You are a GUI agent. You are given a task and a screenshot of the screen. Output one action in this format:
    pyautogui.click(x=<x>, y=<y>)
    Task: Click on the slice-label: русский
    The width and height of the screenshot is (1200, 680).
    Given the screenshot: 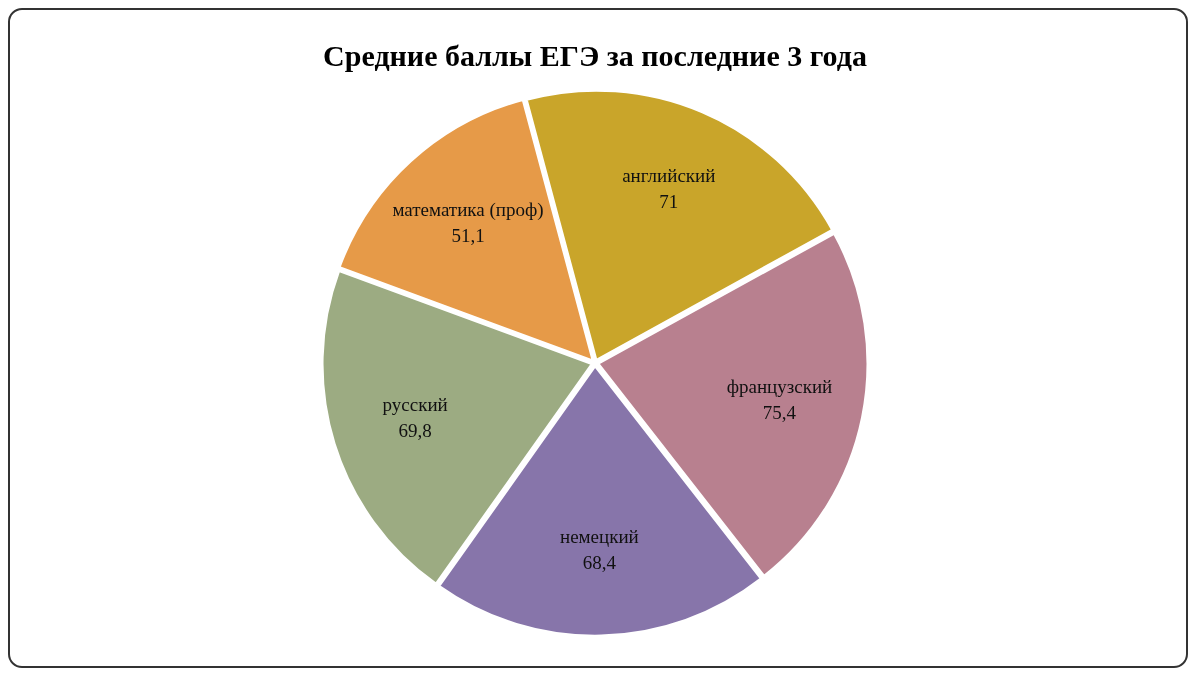 What is the action you would take?
    pyautogui.click(x=415, y=404)
    